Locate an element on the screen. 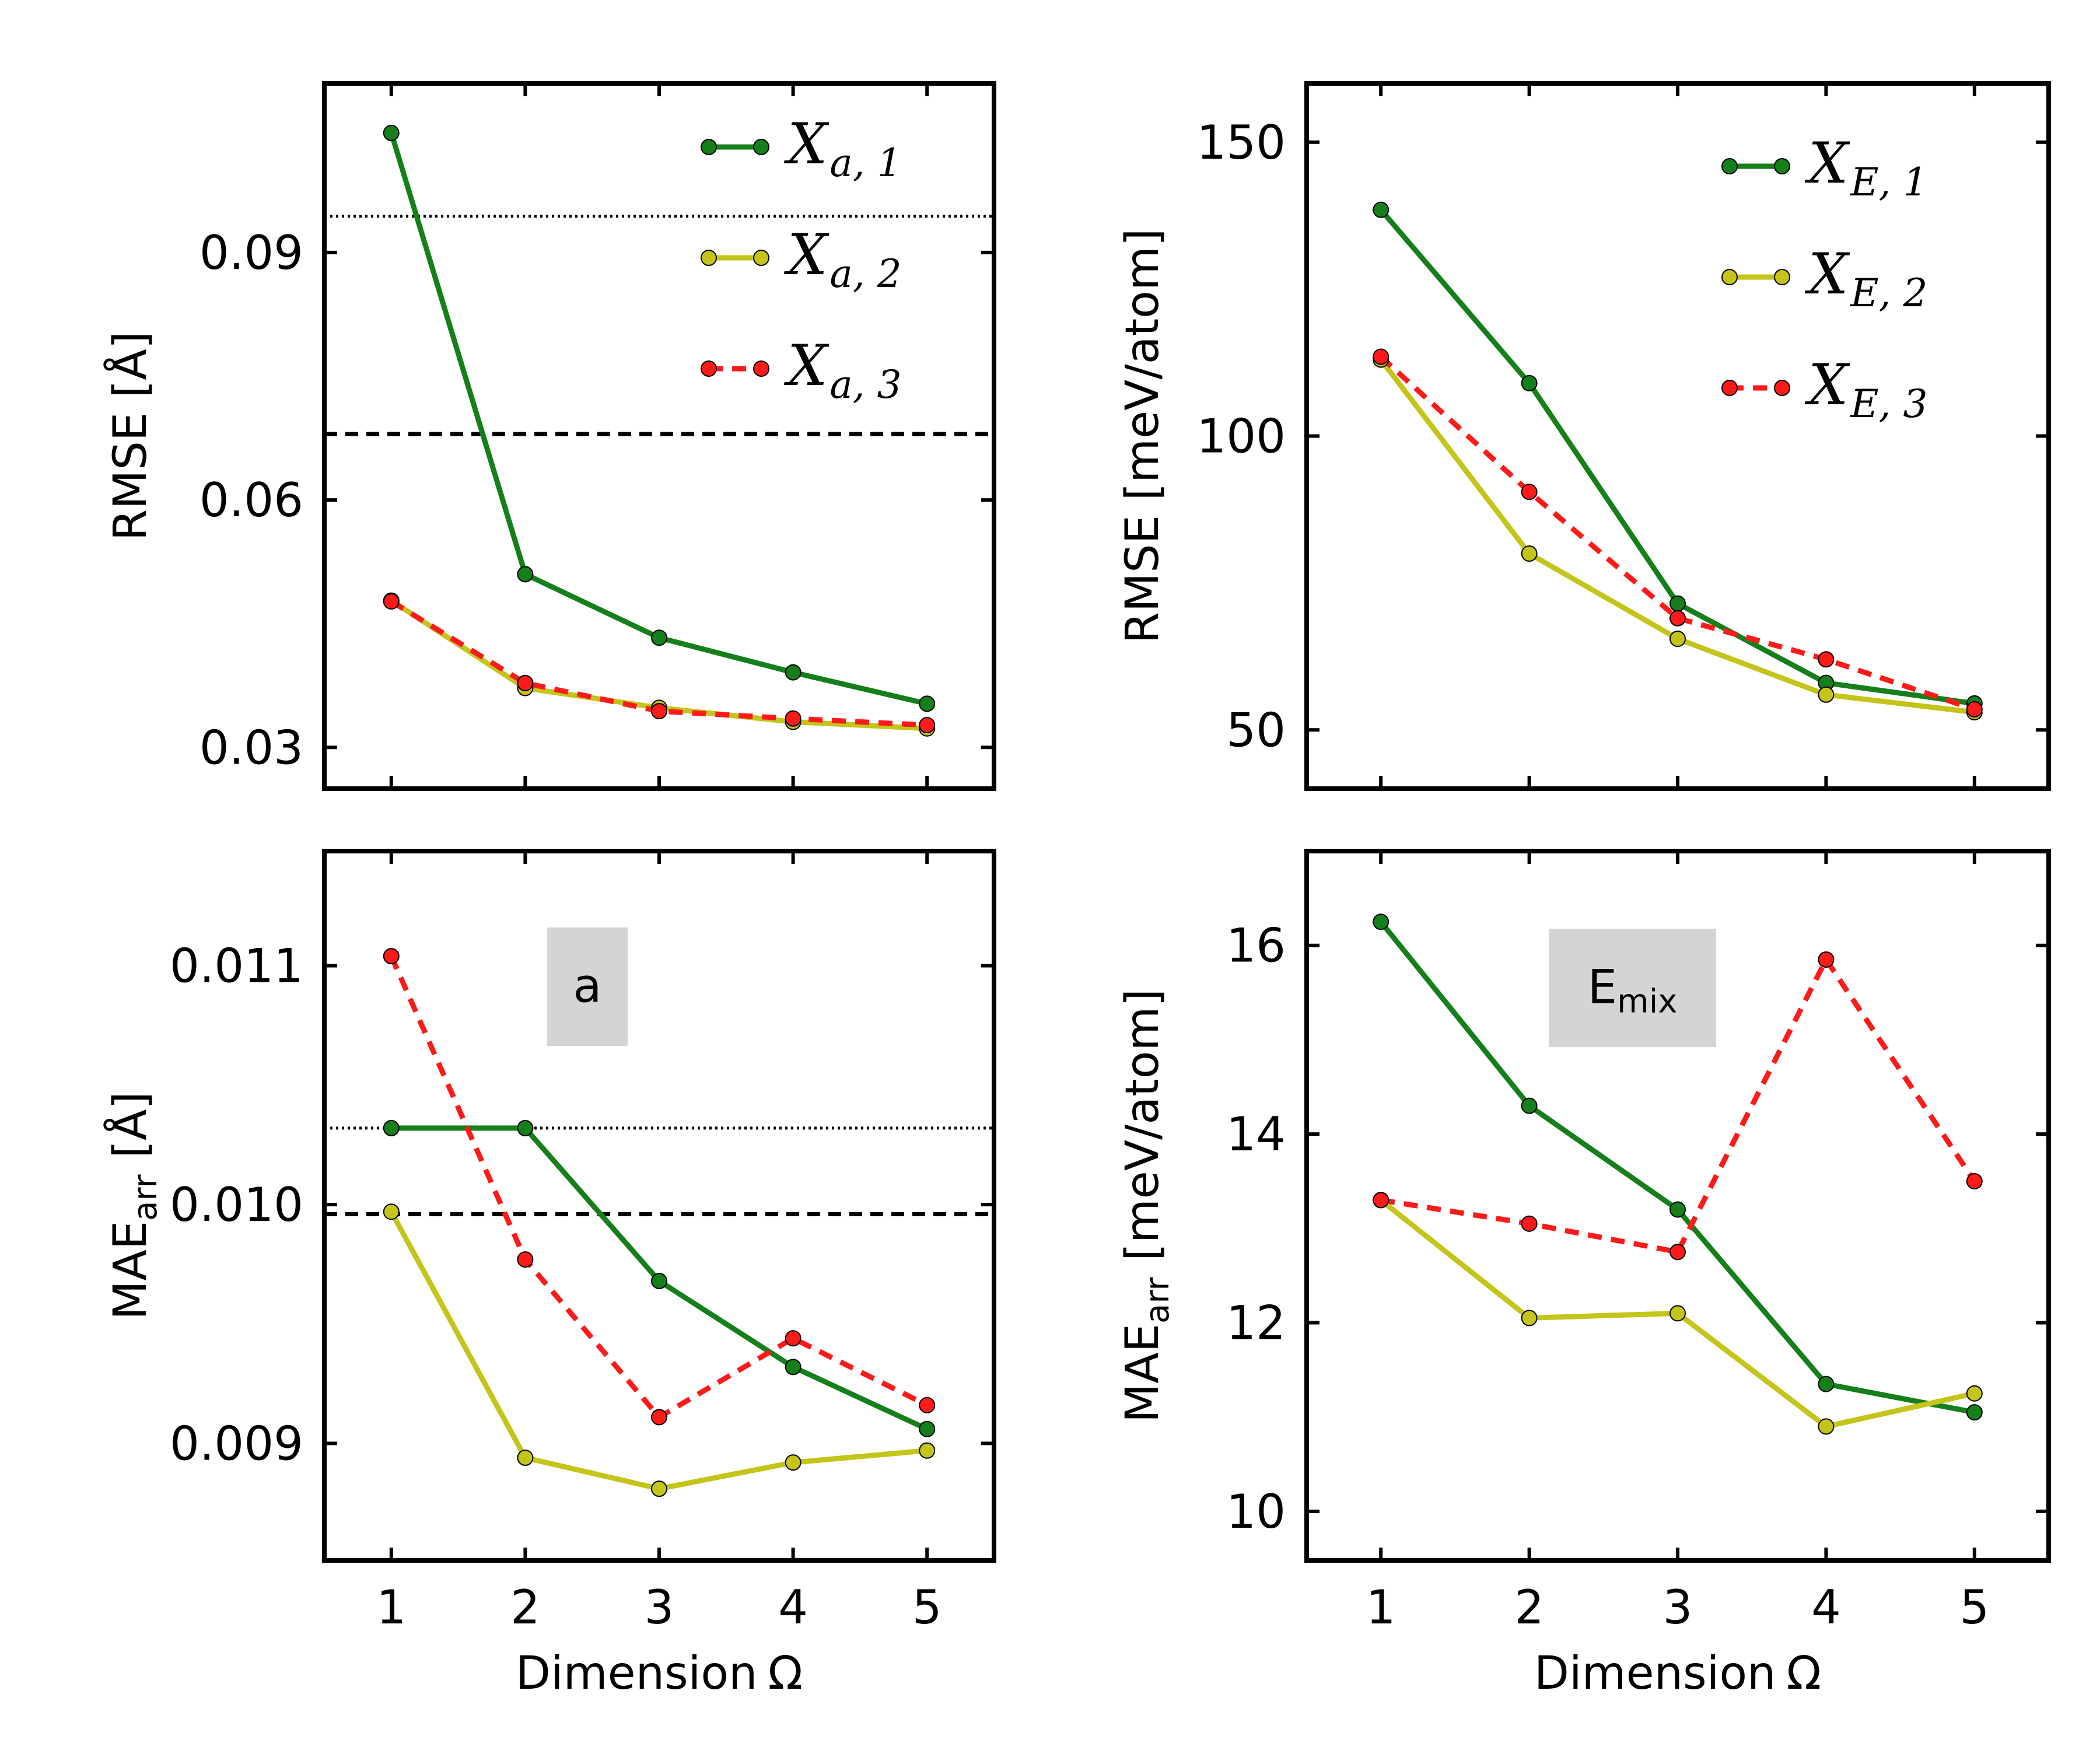 Image resolution: width=2100 pixels, height=1750 pixels. y-tick-label: 150 is located at coordinates (1241, 143).